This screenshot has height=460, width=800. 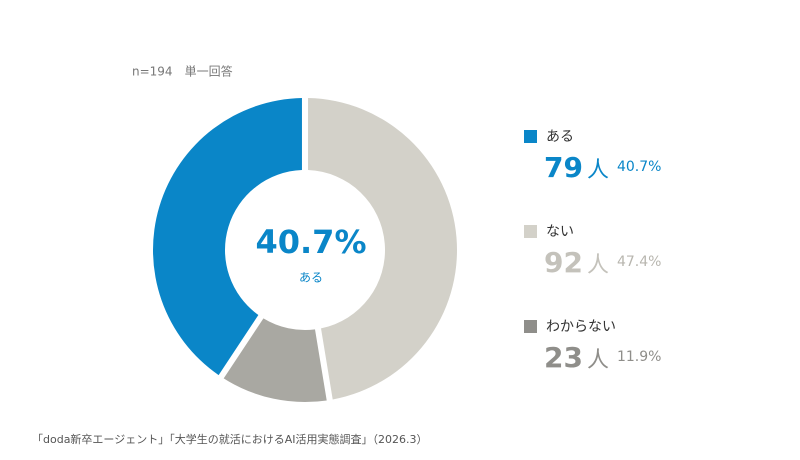 I want to click on count: 23, so click(x=563, y=357).